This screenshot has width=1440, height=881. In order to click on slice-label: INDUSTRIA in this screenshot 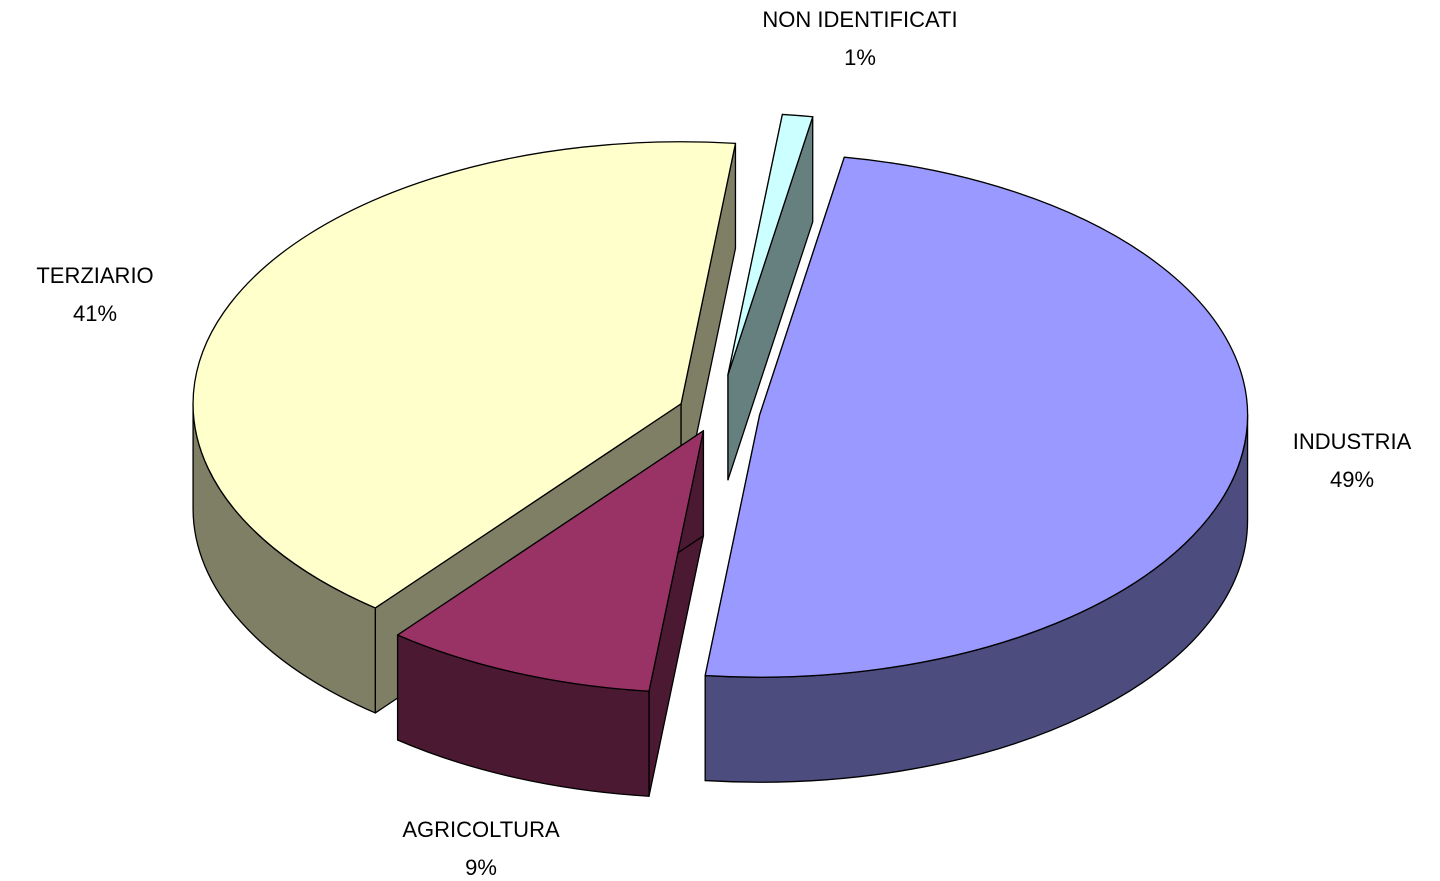, I will do `click(1352, 441)`.